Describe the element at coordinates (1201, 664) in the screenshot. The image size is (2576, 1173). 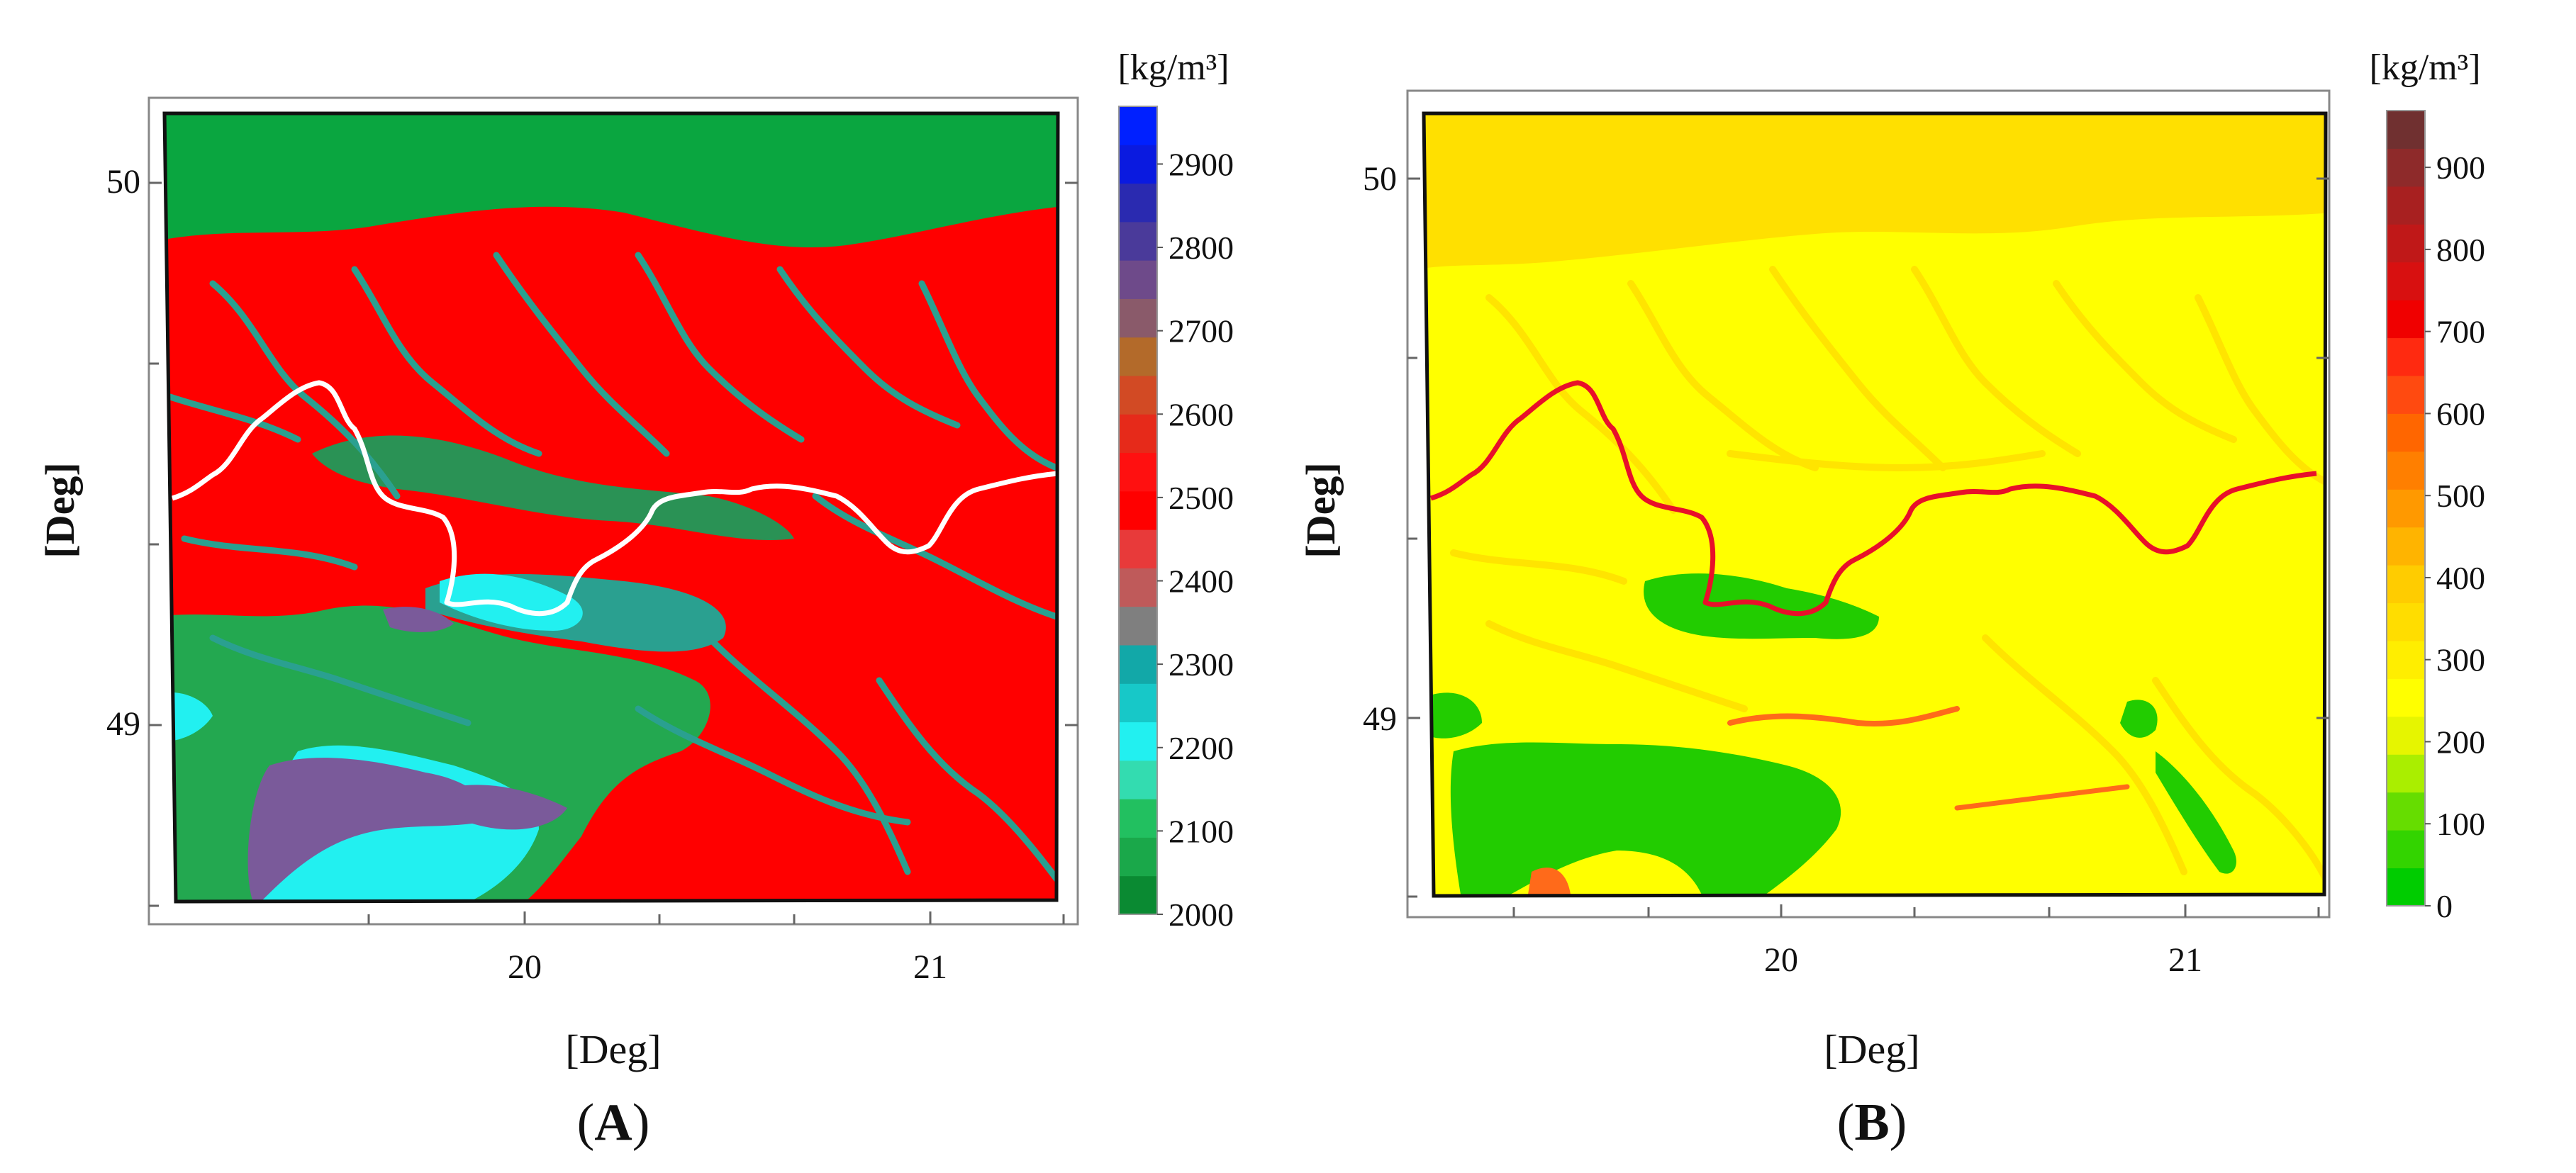
I see `panel-a-colorbar-label: 2300` at that location.